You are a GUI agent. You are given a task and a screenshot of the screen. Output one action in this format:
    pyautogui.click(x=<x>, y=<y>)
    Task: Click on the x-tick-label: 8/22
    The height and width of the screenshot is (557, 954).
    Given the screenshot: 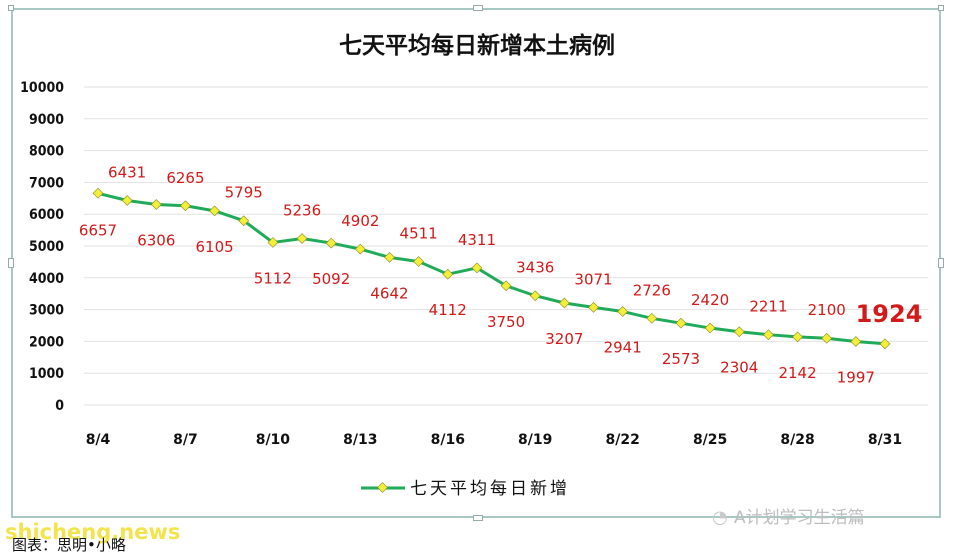 What is the action you would take?
    pyautogui.click(x=622, y=440)
    